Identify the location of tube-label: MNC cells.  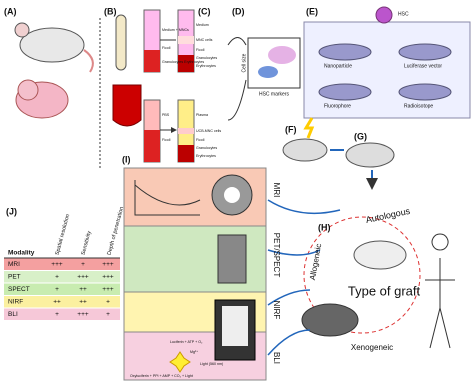
(204, 40).